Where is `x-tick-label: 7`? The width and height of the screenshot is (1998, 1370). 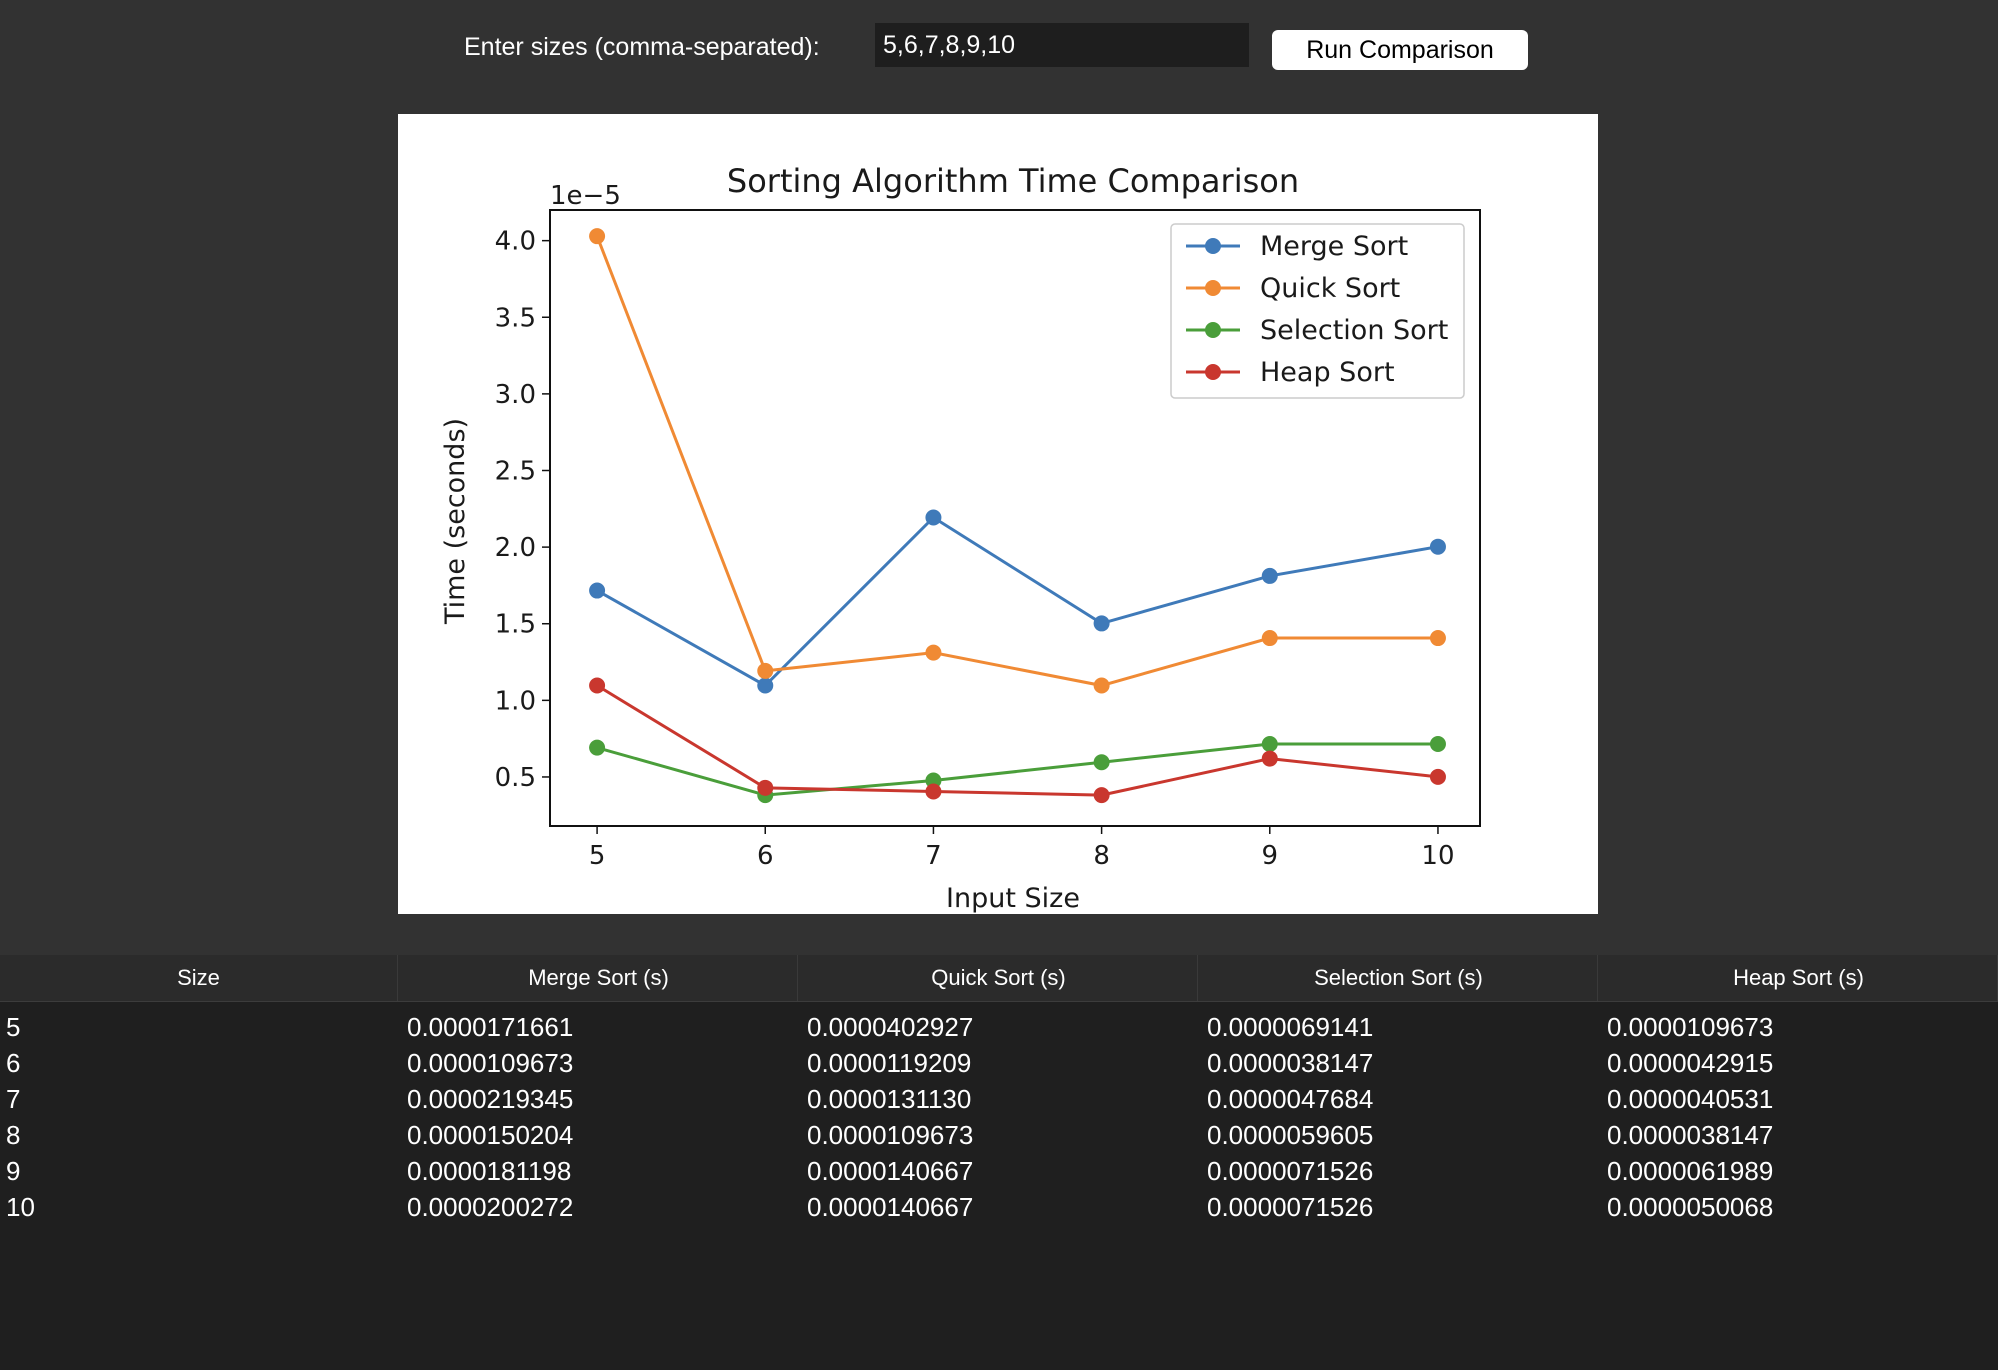 x-tick-label: 7 is located at coordinates (933, 856).